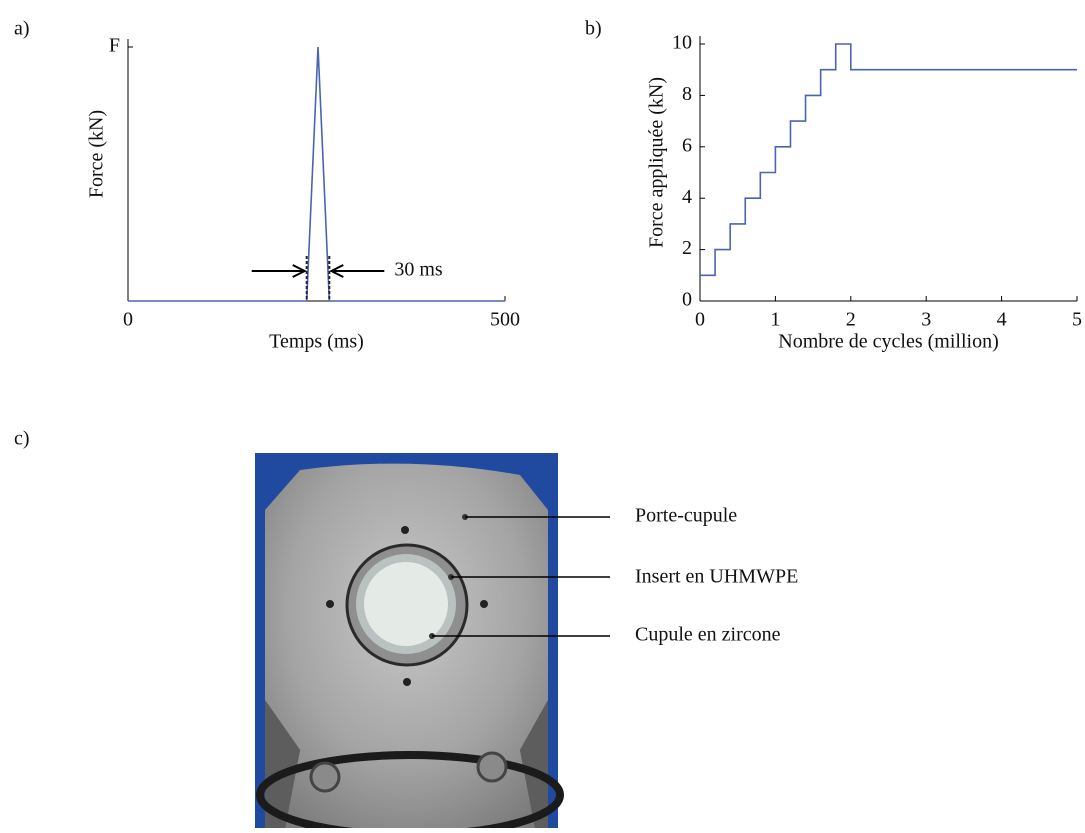 The height and width of the screenshot is (833, 1085). Describe the element at coordinates (682, 43) in the screenshot. I see `y-tick-label: 10` at that location.